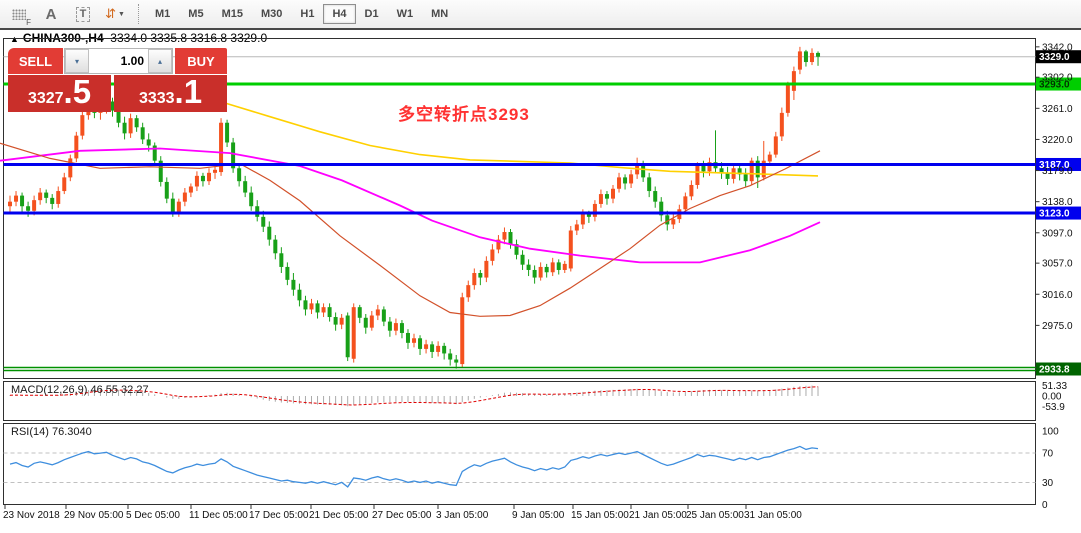 The image size is (1081, 533). What do you see at coordinates (1048, 483) in the screenshot?
I see `svg-text: 30` at bounding box center [1048, 483].